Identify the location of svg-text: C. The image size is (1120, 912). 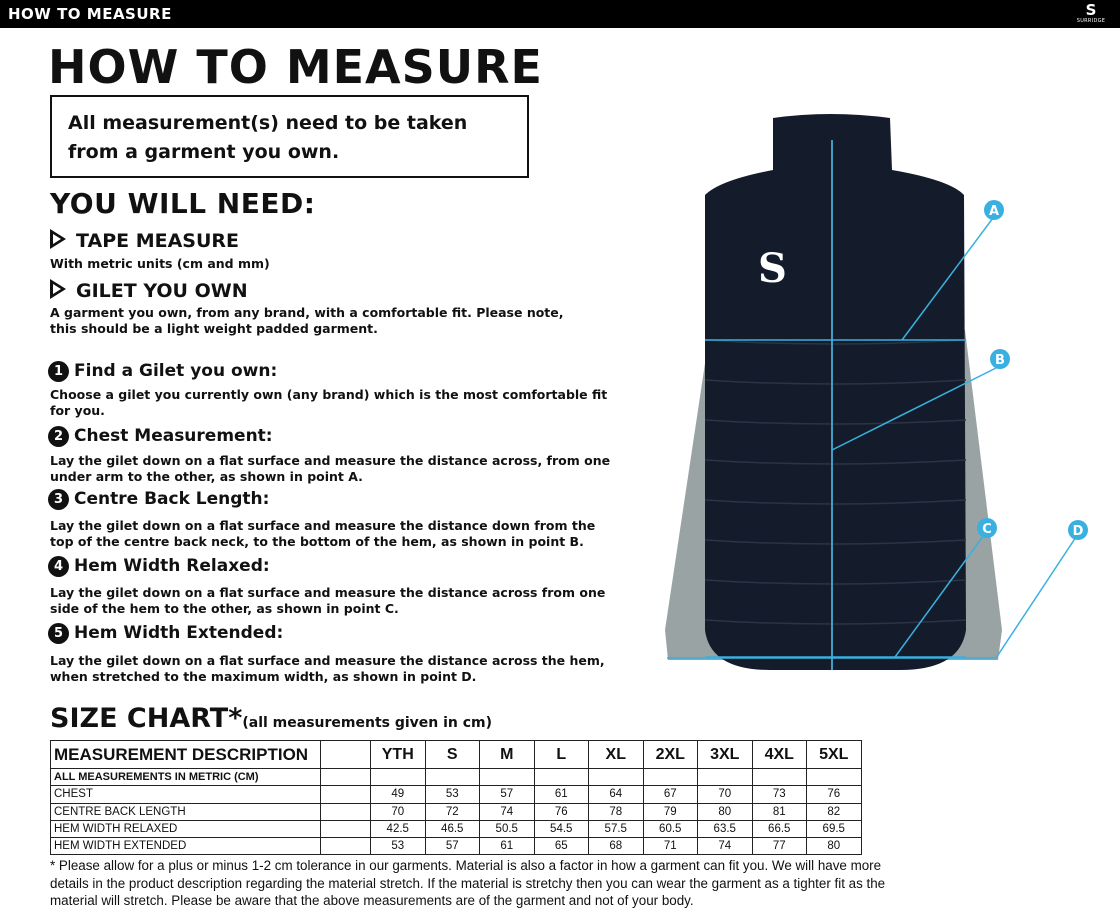
(987, 529).